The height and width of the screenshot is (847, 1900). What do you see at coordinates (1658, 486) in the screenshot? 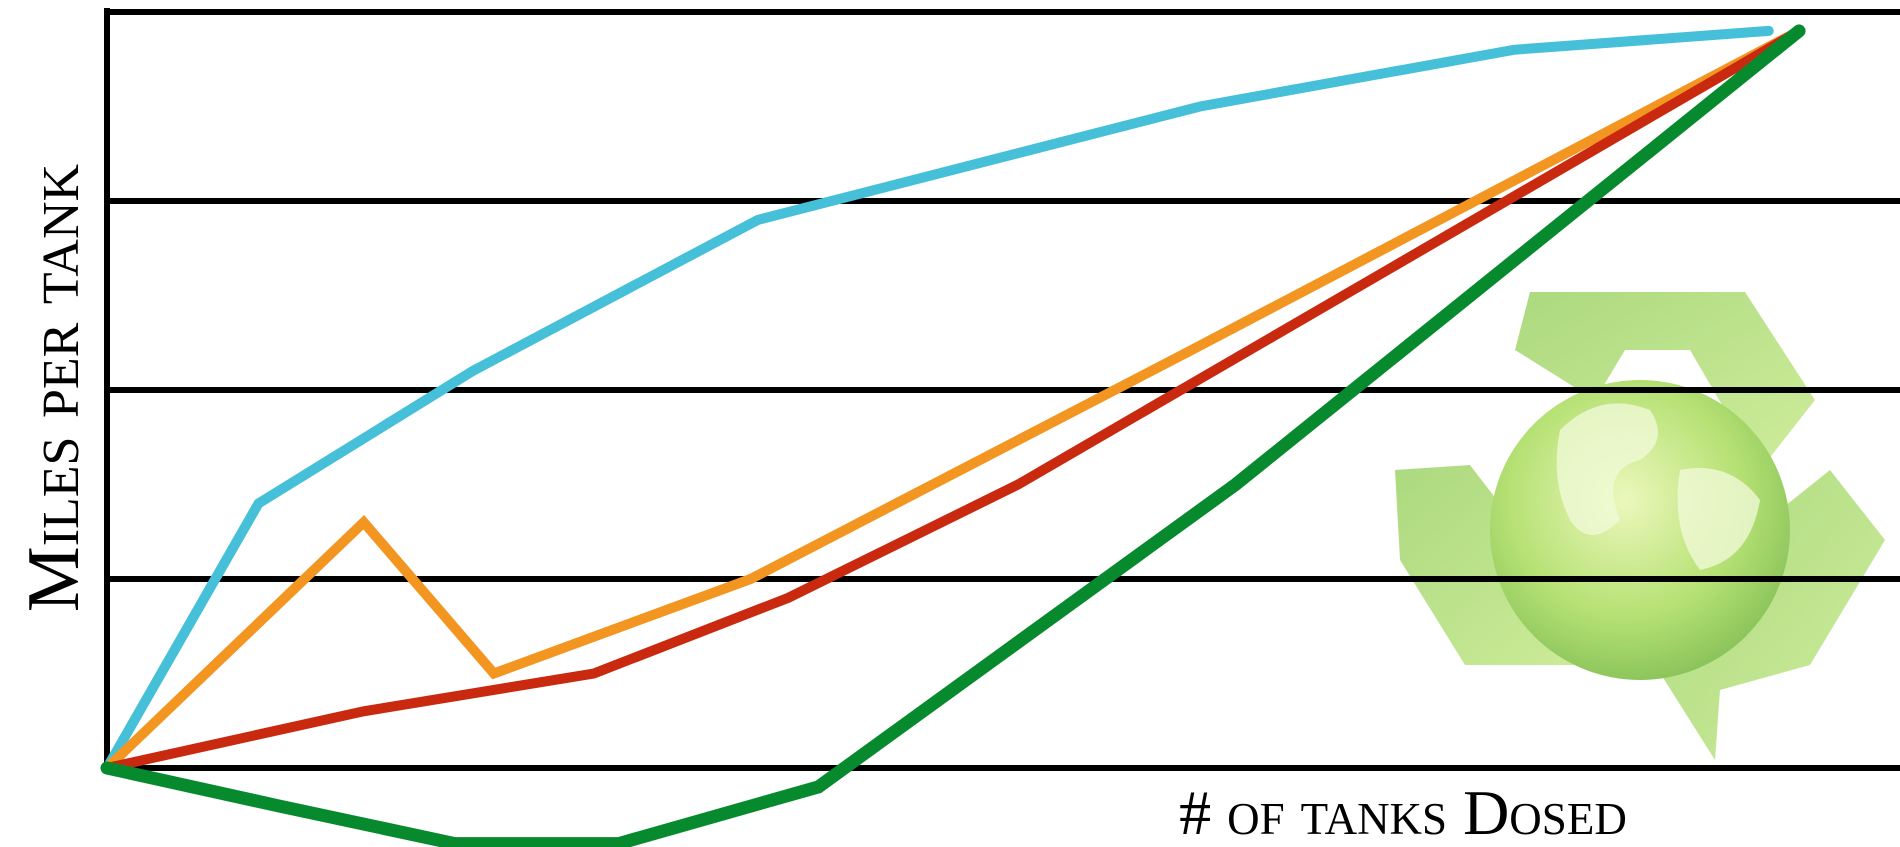
I see `globe-land` at bounding box center [1658, 486].